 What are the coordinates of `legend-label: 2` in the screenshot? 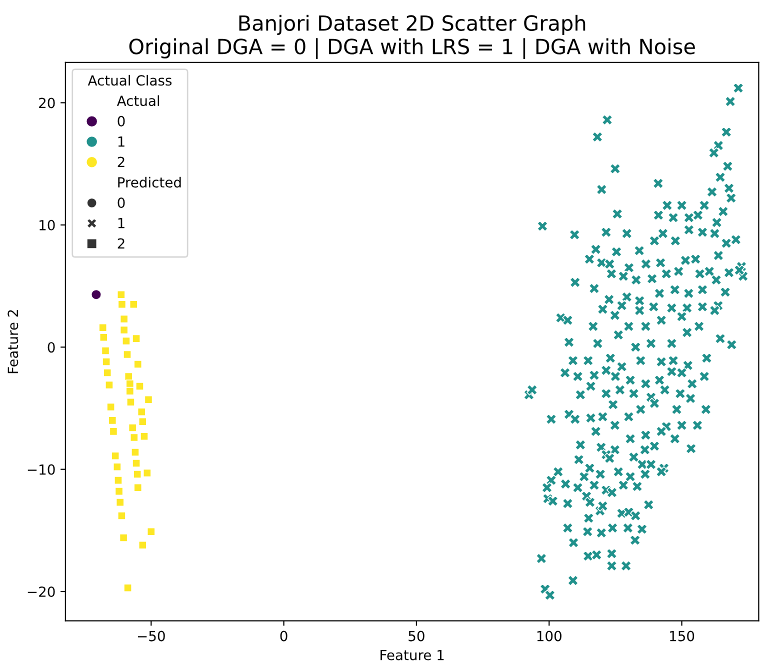 It's located at (121, 162).